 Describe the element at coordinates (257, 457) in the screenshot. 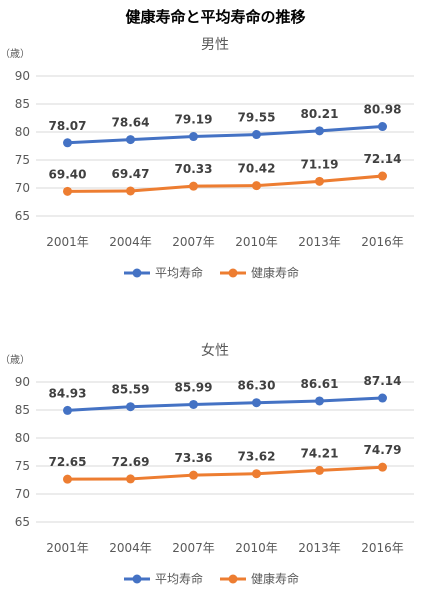

I see `data-label: 73.62` at that location.